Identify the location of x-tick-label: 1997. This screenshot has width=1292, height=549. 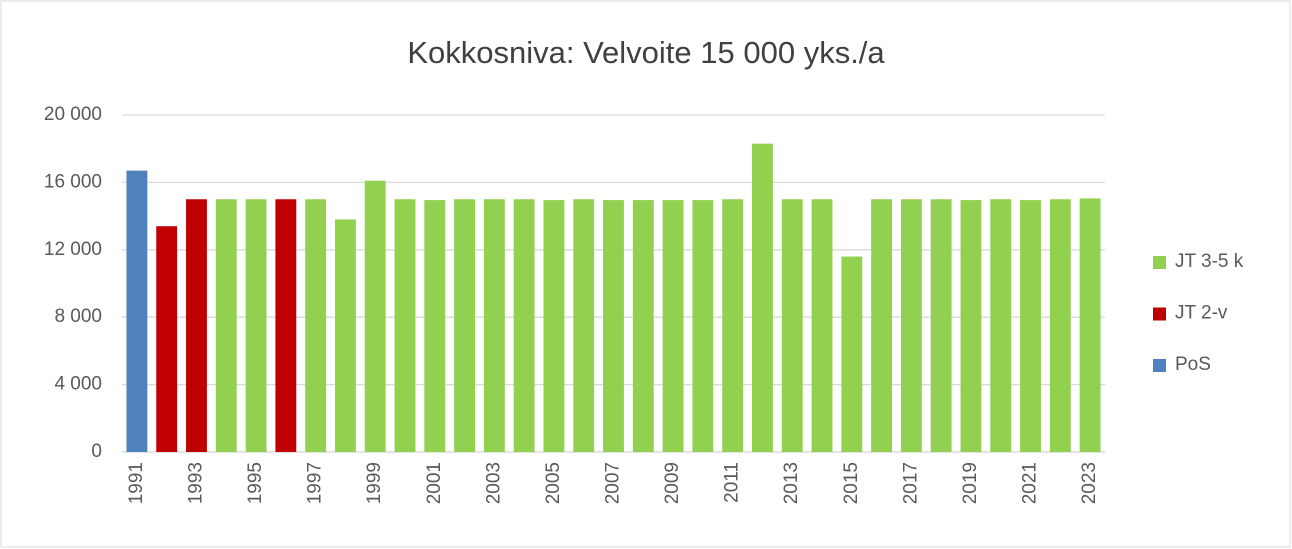
(315, 483).